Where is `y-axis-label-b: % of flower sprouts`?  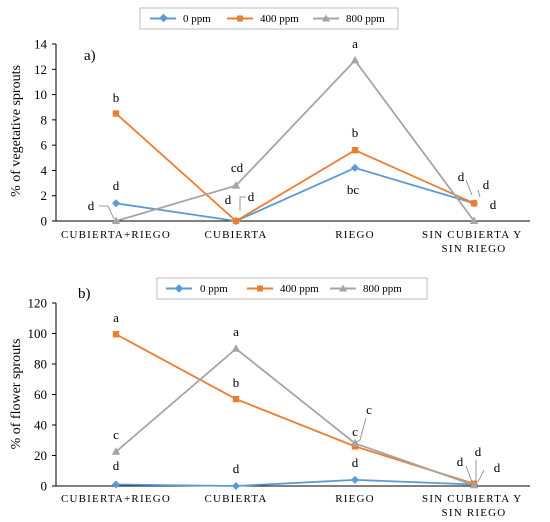 y-axis-label-b: % of flower sprouts is located at coordinates (16, 394).